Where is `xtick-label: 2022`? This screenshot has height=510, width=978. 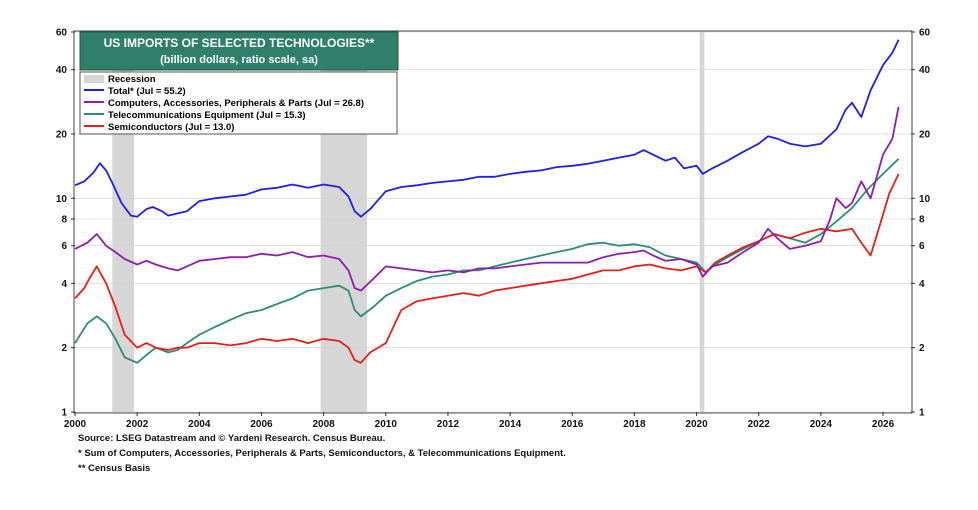 xtick-label: 2022 is located at coordinates (759, 424).